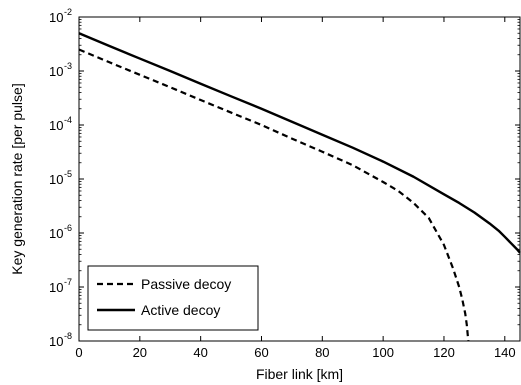 Image resolution: width=521 pixels, height=385 pixels. I want to click on legend: Passive decoy Active decoy, so click(173, 298).